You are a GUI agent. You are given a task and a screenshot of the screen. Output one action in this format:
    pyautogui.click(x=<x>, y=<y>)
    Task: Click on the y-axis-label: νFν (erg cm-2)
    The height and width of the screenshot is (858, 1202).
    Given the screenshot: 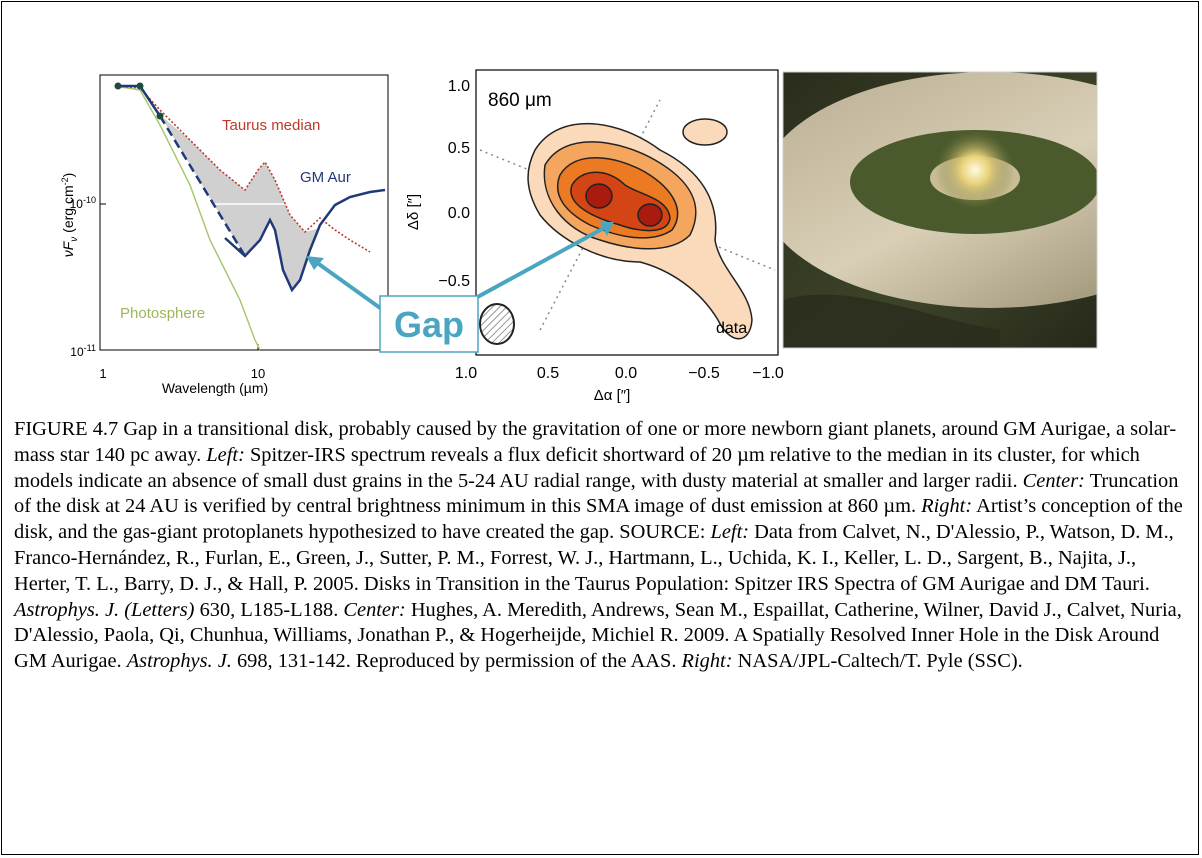 What is the action you would take?
    pyautogui.click(x=70, y=215)
    